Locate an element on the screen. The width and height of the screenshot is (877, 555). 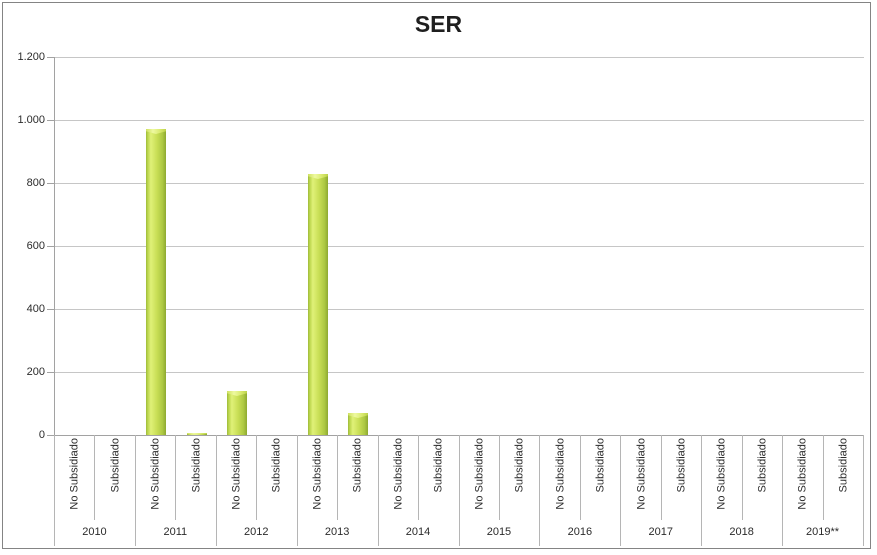
bar-2011-no-subsidiado is located at coordinates (156, 282).